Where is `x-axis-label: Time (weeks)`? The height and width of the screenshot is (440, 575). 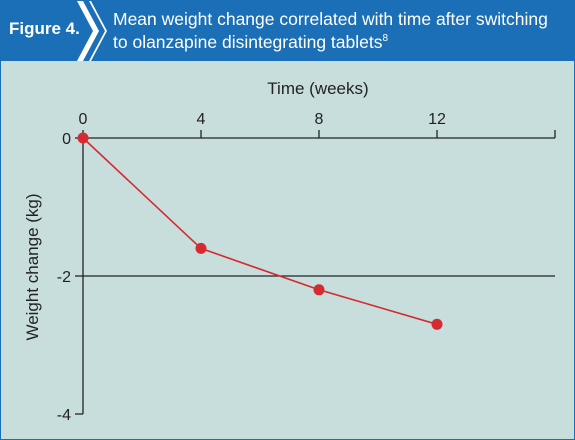
x-axis-label: Time (weeks) is located at coordinates (317, 88).